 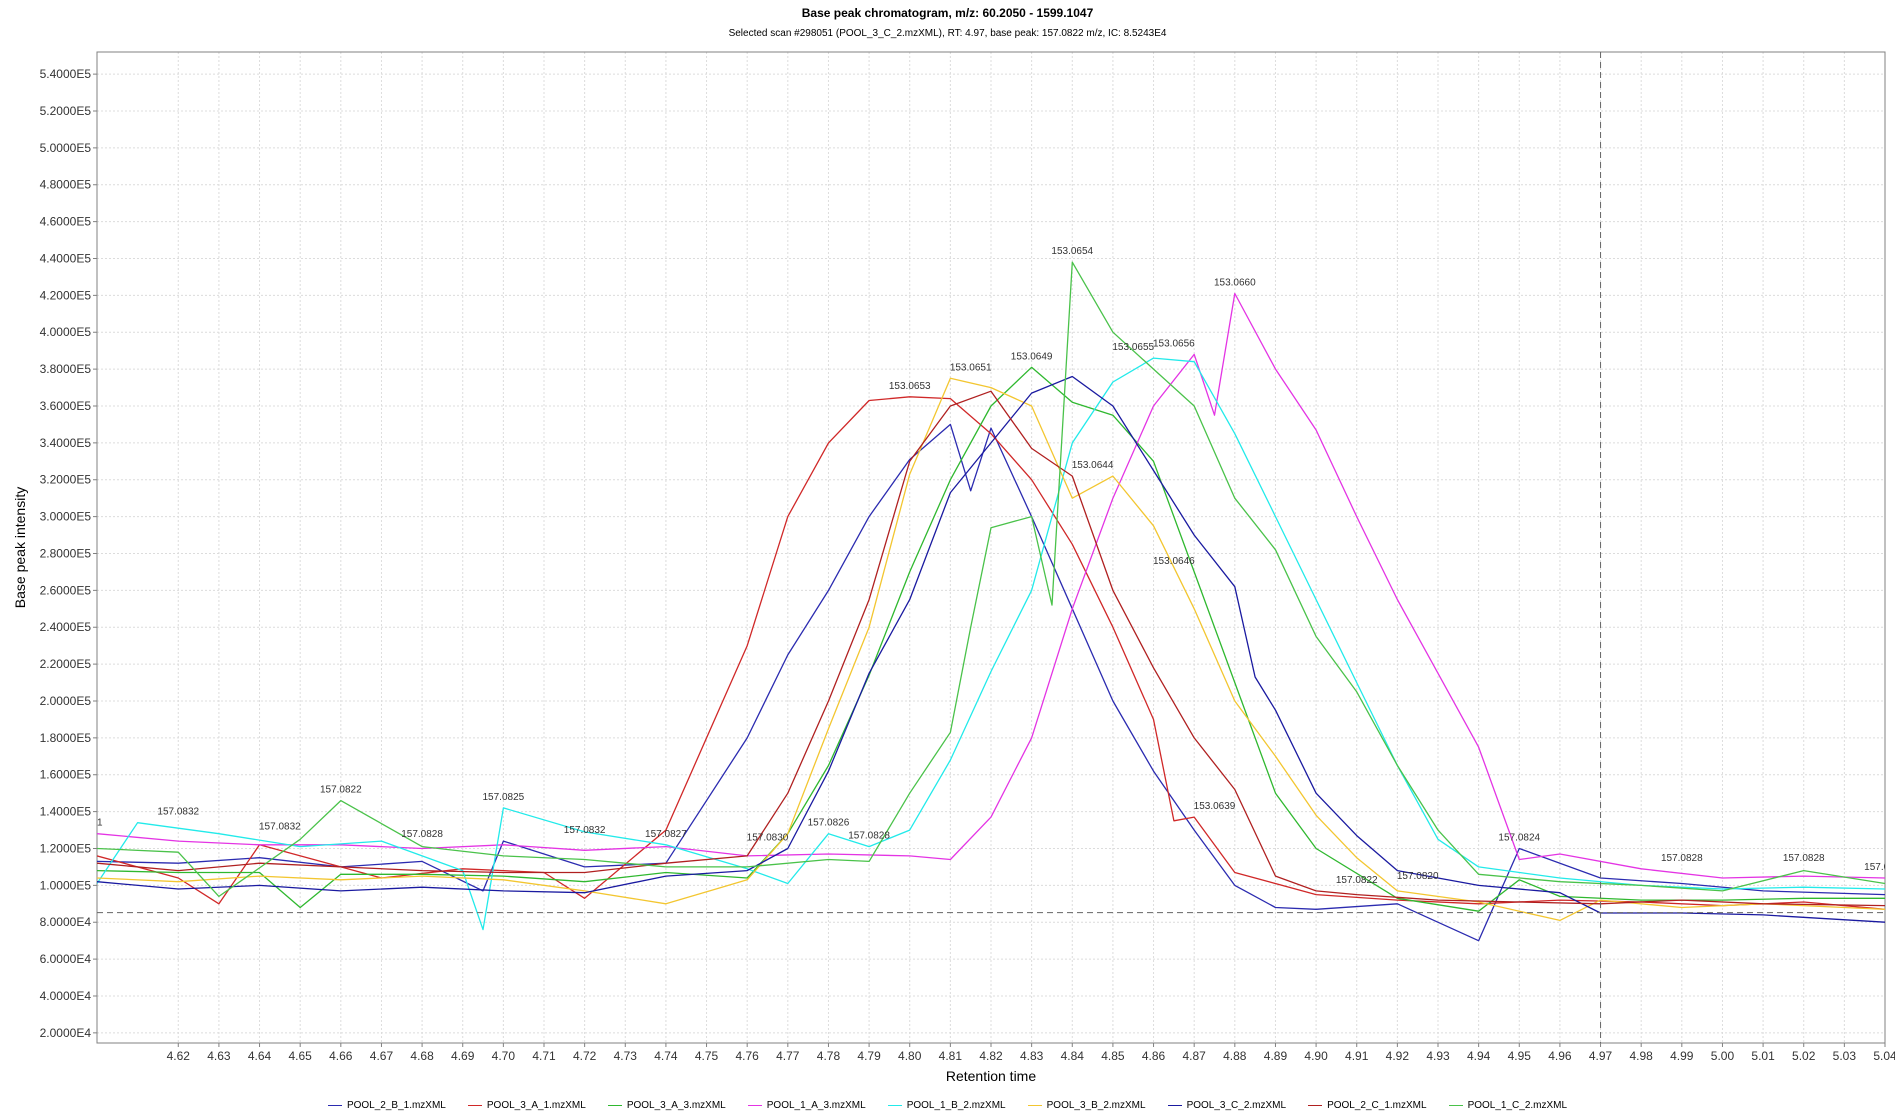 What do you see at coordinates (544, 1056) in the screenshot?
I see `x-tick-label: 4.71` at bounding box center [544, 1056].